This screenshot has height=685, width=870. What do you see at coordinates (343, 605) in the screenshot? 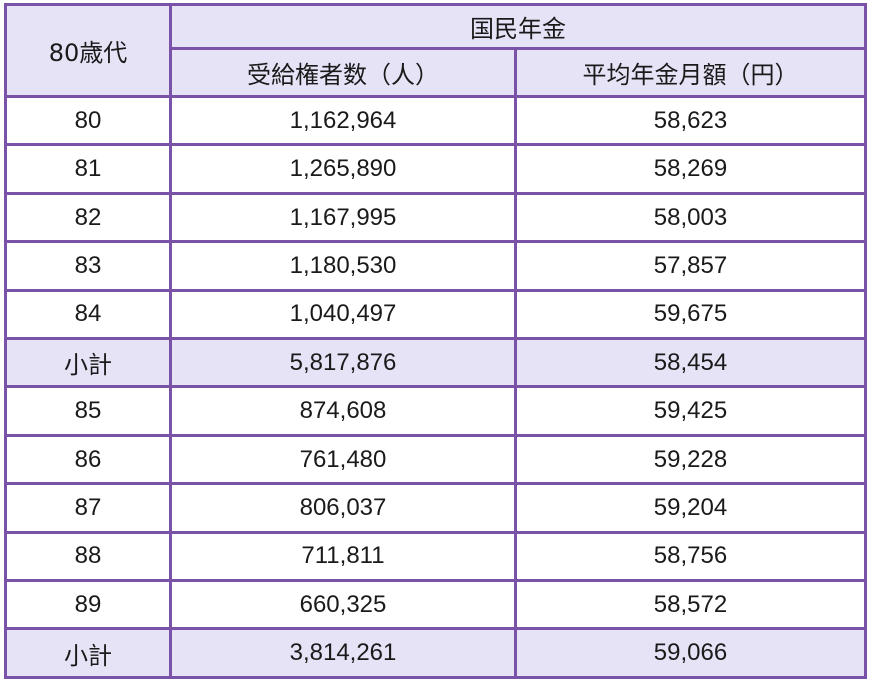
I see `recipients-cell: 660,325` at bounding box center [343, 605].